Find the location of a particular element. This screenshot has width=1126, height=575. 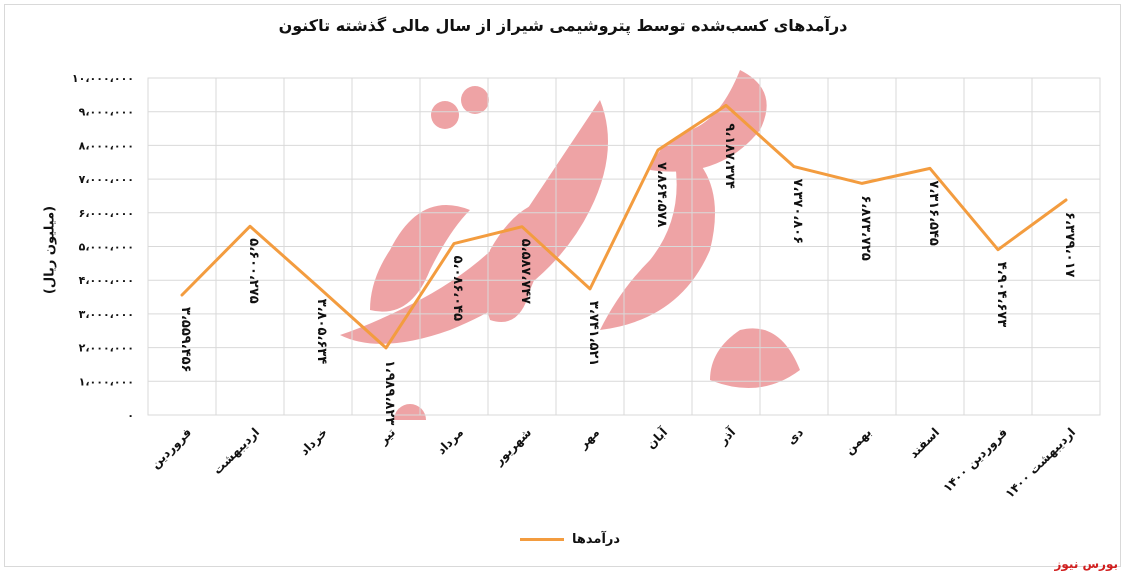

y-tick-label: ۸،۰۰۰،۰۰۰ is located at coordinates (106, 145).